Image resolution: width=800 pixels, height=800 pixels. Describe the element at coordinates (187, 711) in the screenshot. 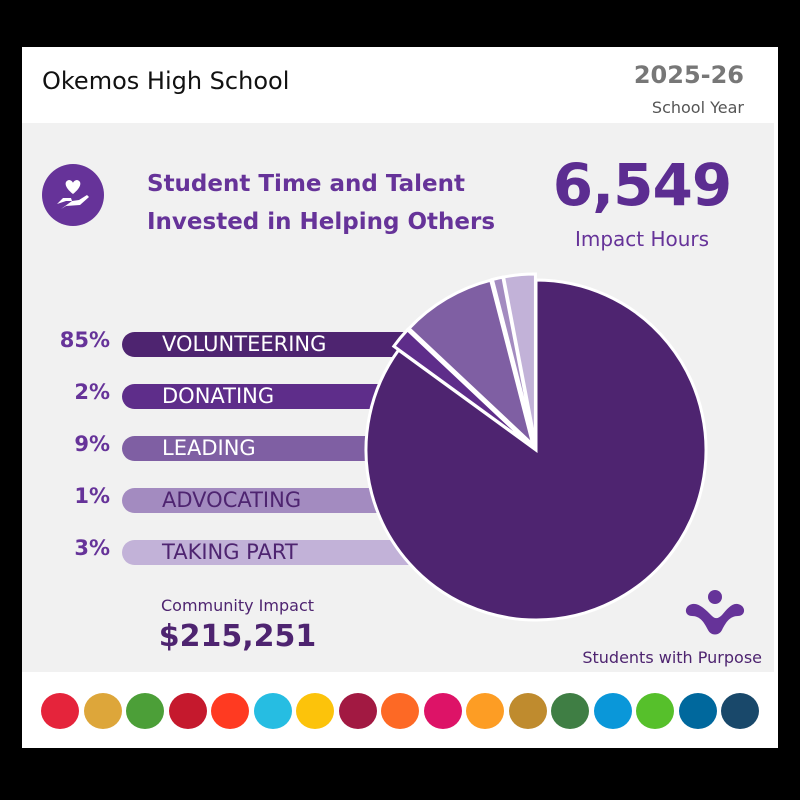

I see `quality-education-icon` at that location.